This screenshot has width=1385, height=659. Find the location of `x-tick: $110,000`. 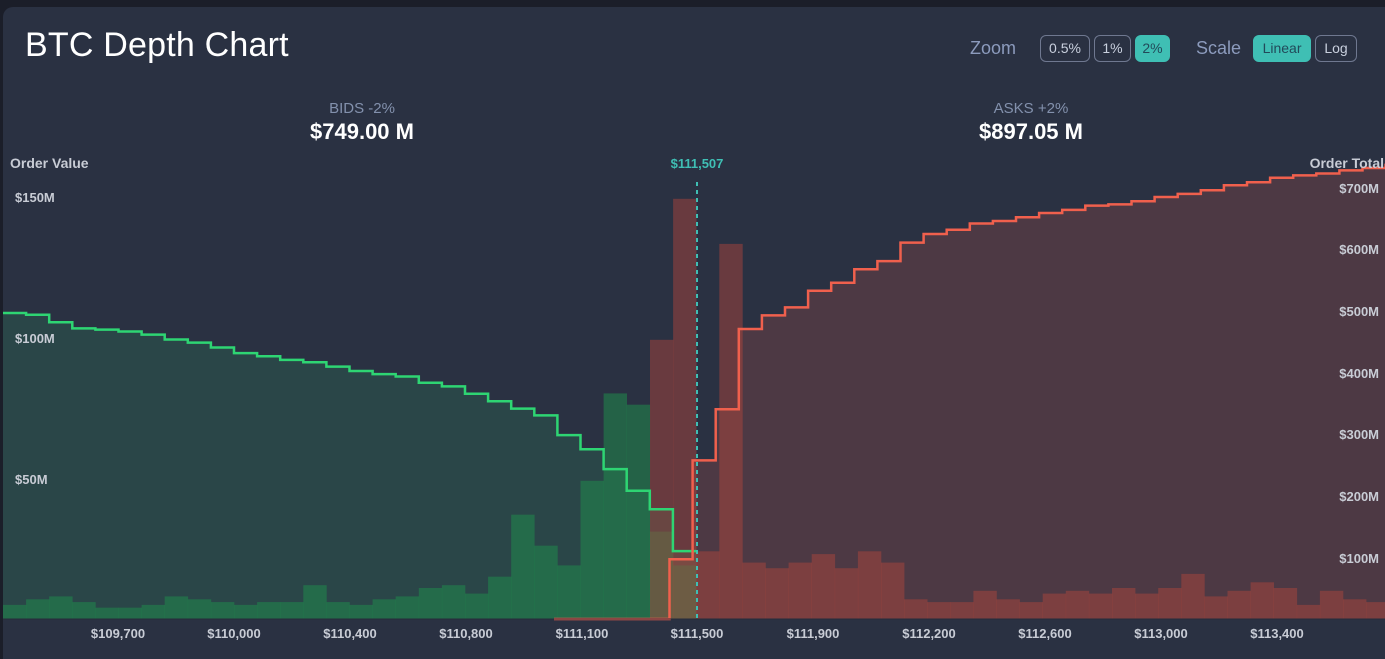

x-tick: $110,000 is located at coordinates (234, 633).